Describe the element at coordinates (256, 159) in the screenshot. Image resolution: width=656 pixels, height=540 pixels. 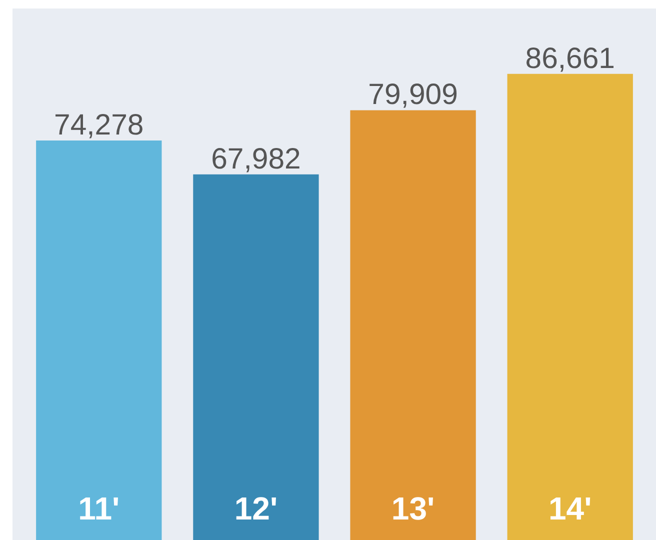
I see `data-label: 67,982` at that location.